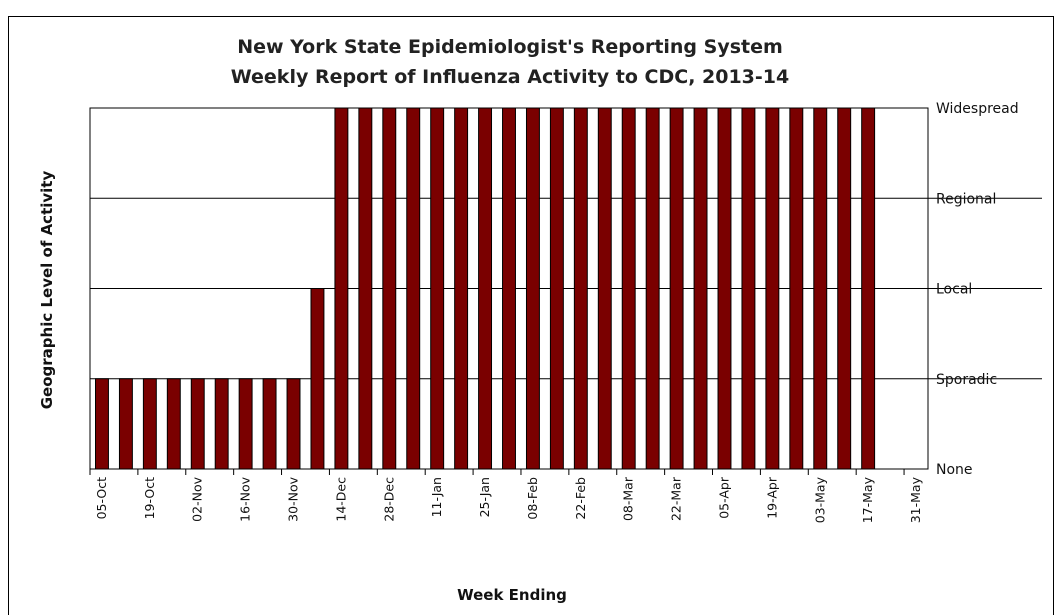 This screenshot has height=615, width=1062. What do you see at coordinates (125, 424) in the screenshot?
I see `bar-12-Oct` at bounding box center [125, 424].